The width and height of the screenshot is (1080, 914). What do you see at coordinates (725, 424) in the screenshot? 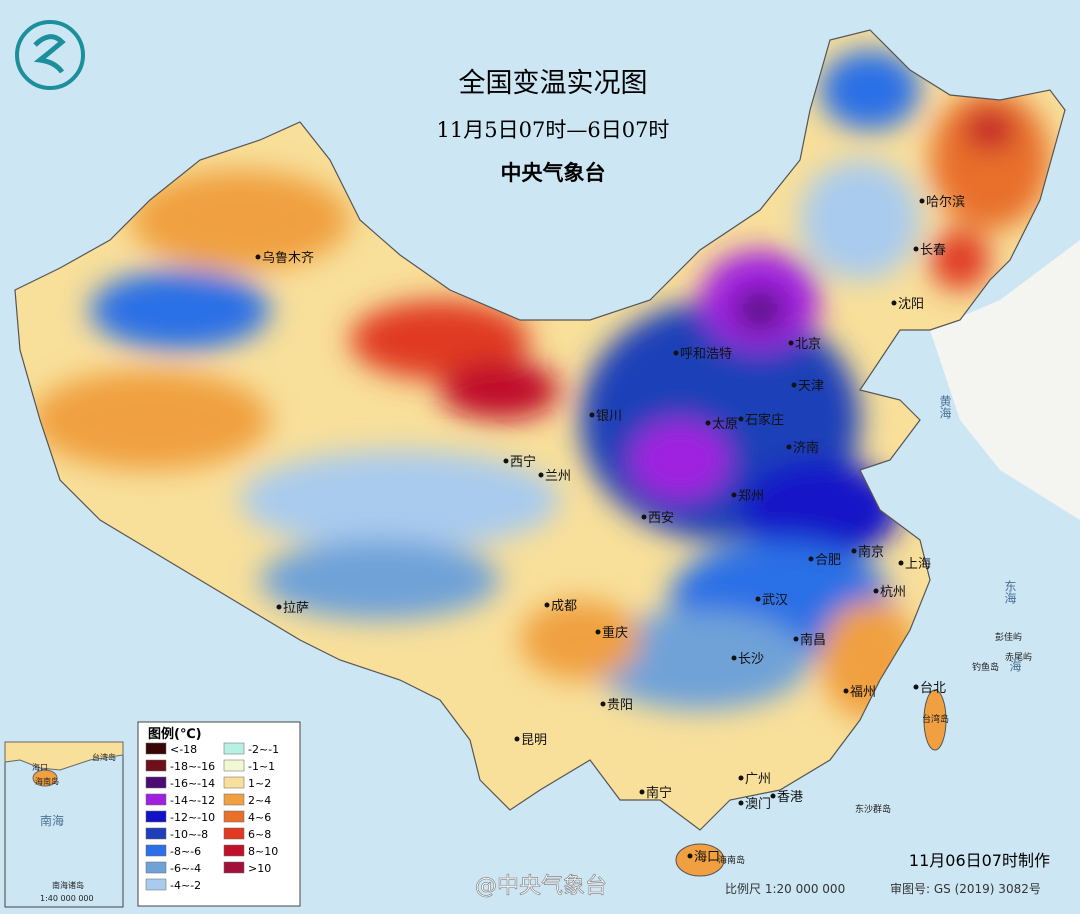
I see `city-label: 太原` at bounding box center [725, 424].